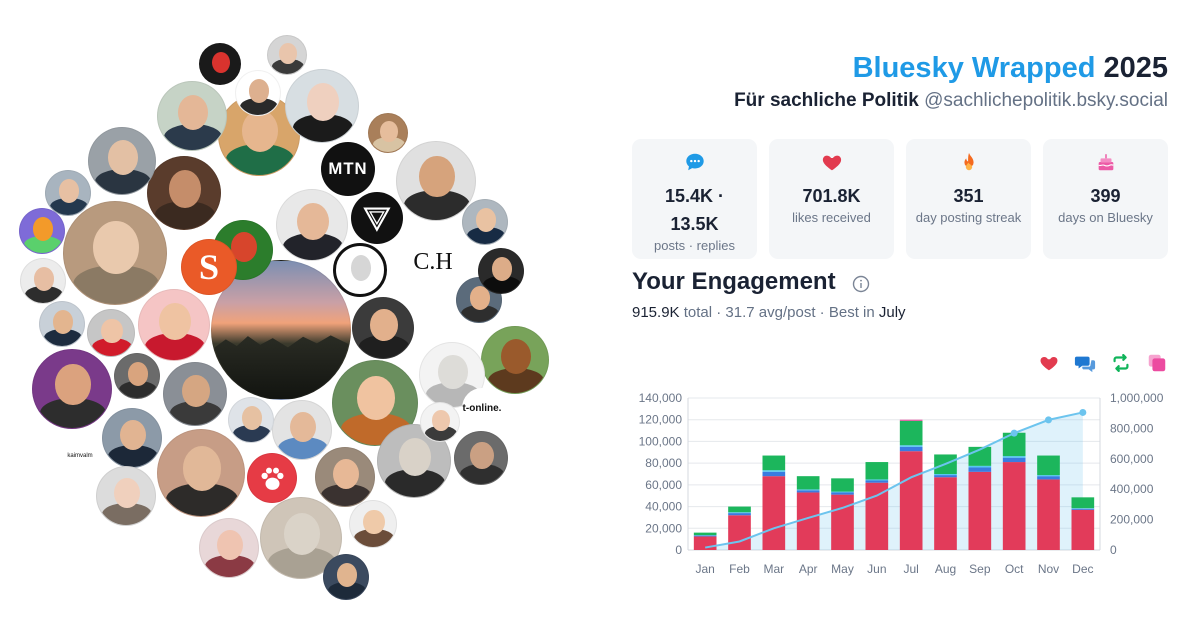 The width and height of the screenshot is (1200, 630). I want to click on x-tick-label: Apr, so click(808, 569).